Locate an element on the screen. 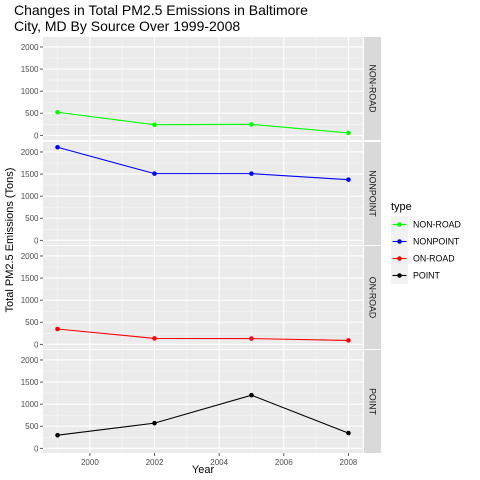 This screenshot has width=480, height=480. facet-strip-label: POINT is located at coordinates (373, 402).